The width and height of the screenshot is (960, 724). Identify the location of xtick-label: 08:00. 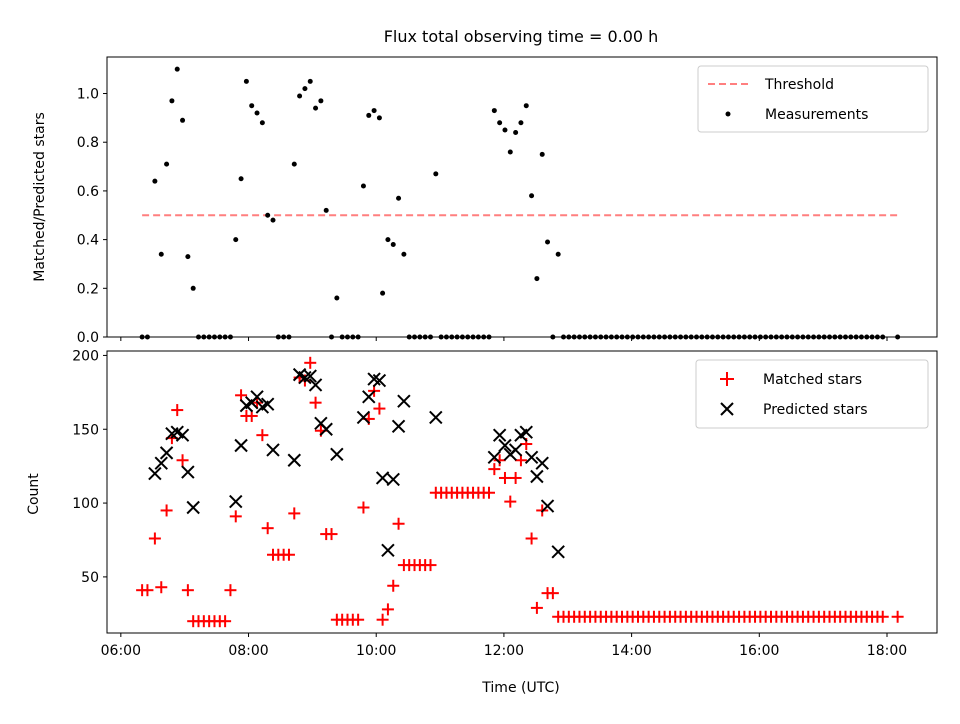
(248, 651).